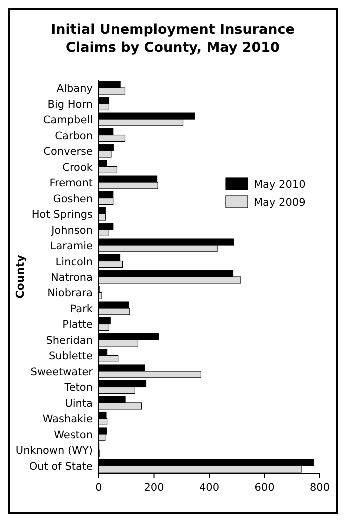  What do you see at coordinates (71, 230) in the screenshot?
I see `y-tick-label: Johnson` at bounding box center [71, 230].